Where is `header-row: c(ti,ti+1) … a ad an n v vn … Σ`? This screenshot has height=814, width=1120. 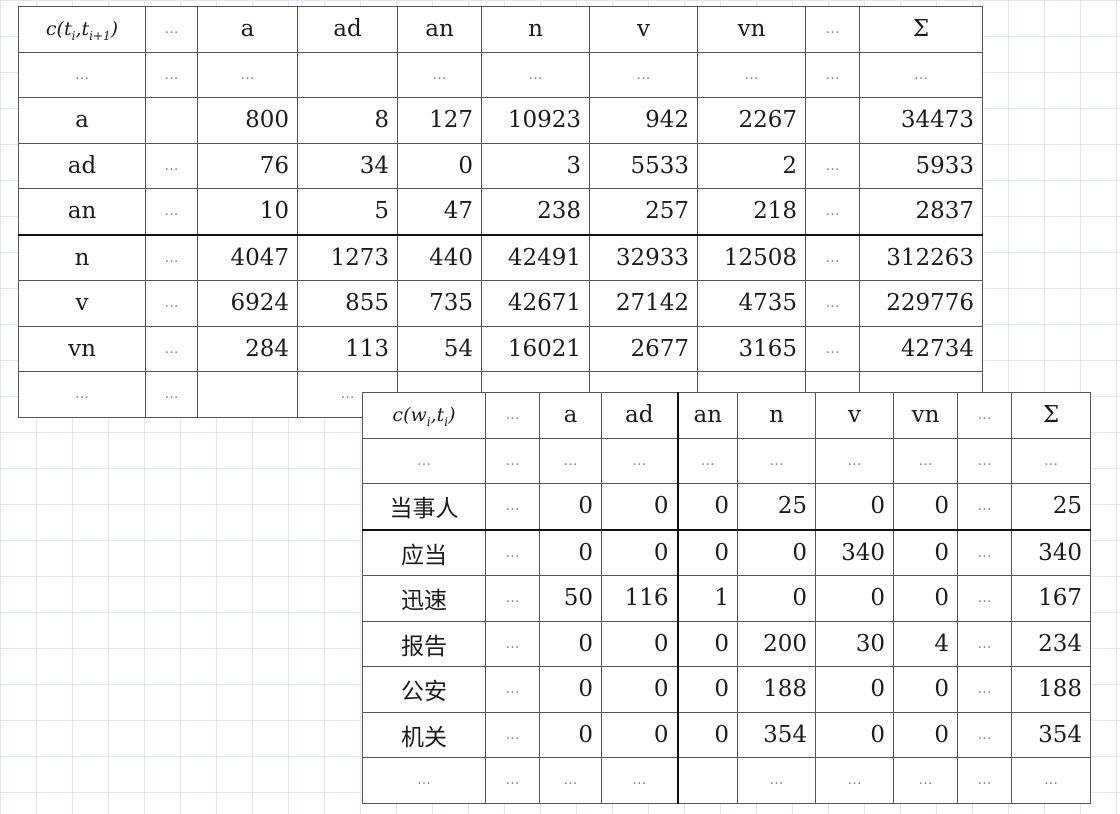 header-row: c(ti,ti+1) … a ad an n v vn … Σ is located at coordinates (500, 29).